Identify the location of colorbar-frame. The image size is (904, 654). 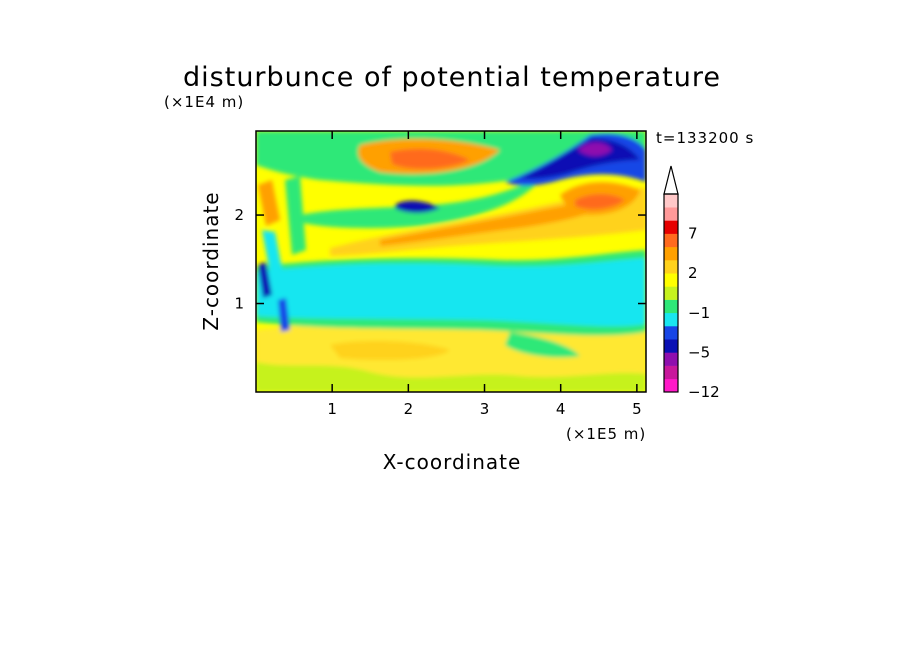
(671, 293).